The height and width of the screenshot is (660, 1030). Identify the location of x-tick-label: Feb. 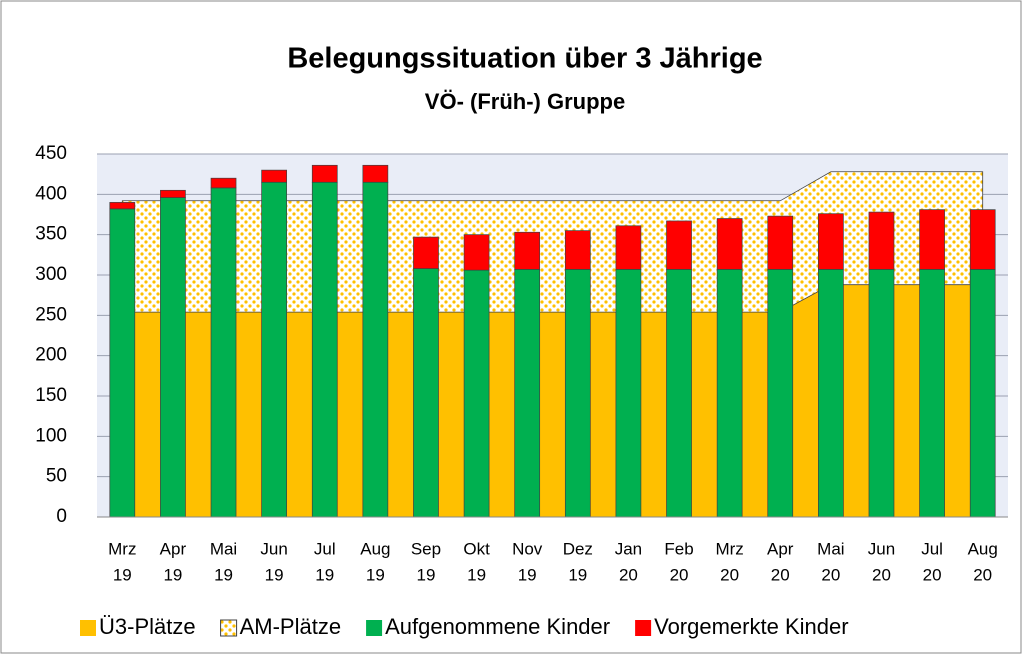
(678, 548).